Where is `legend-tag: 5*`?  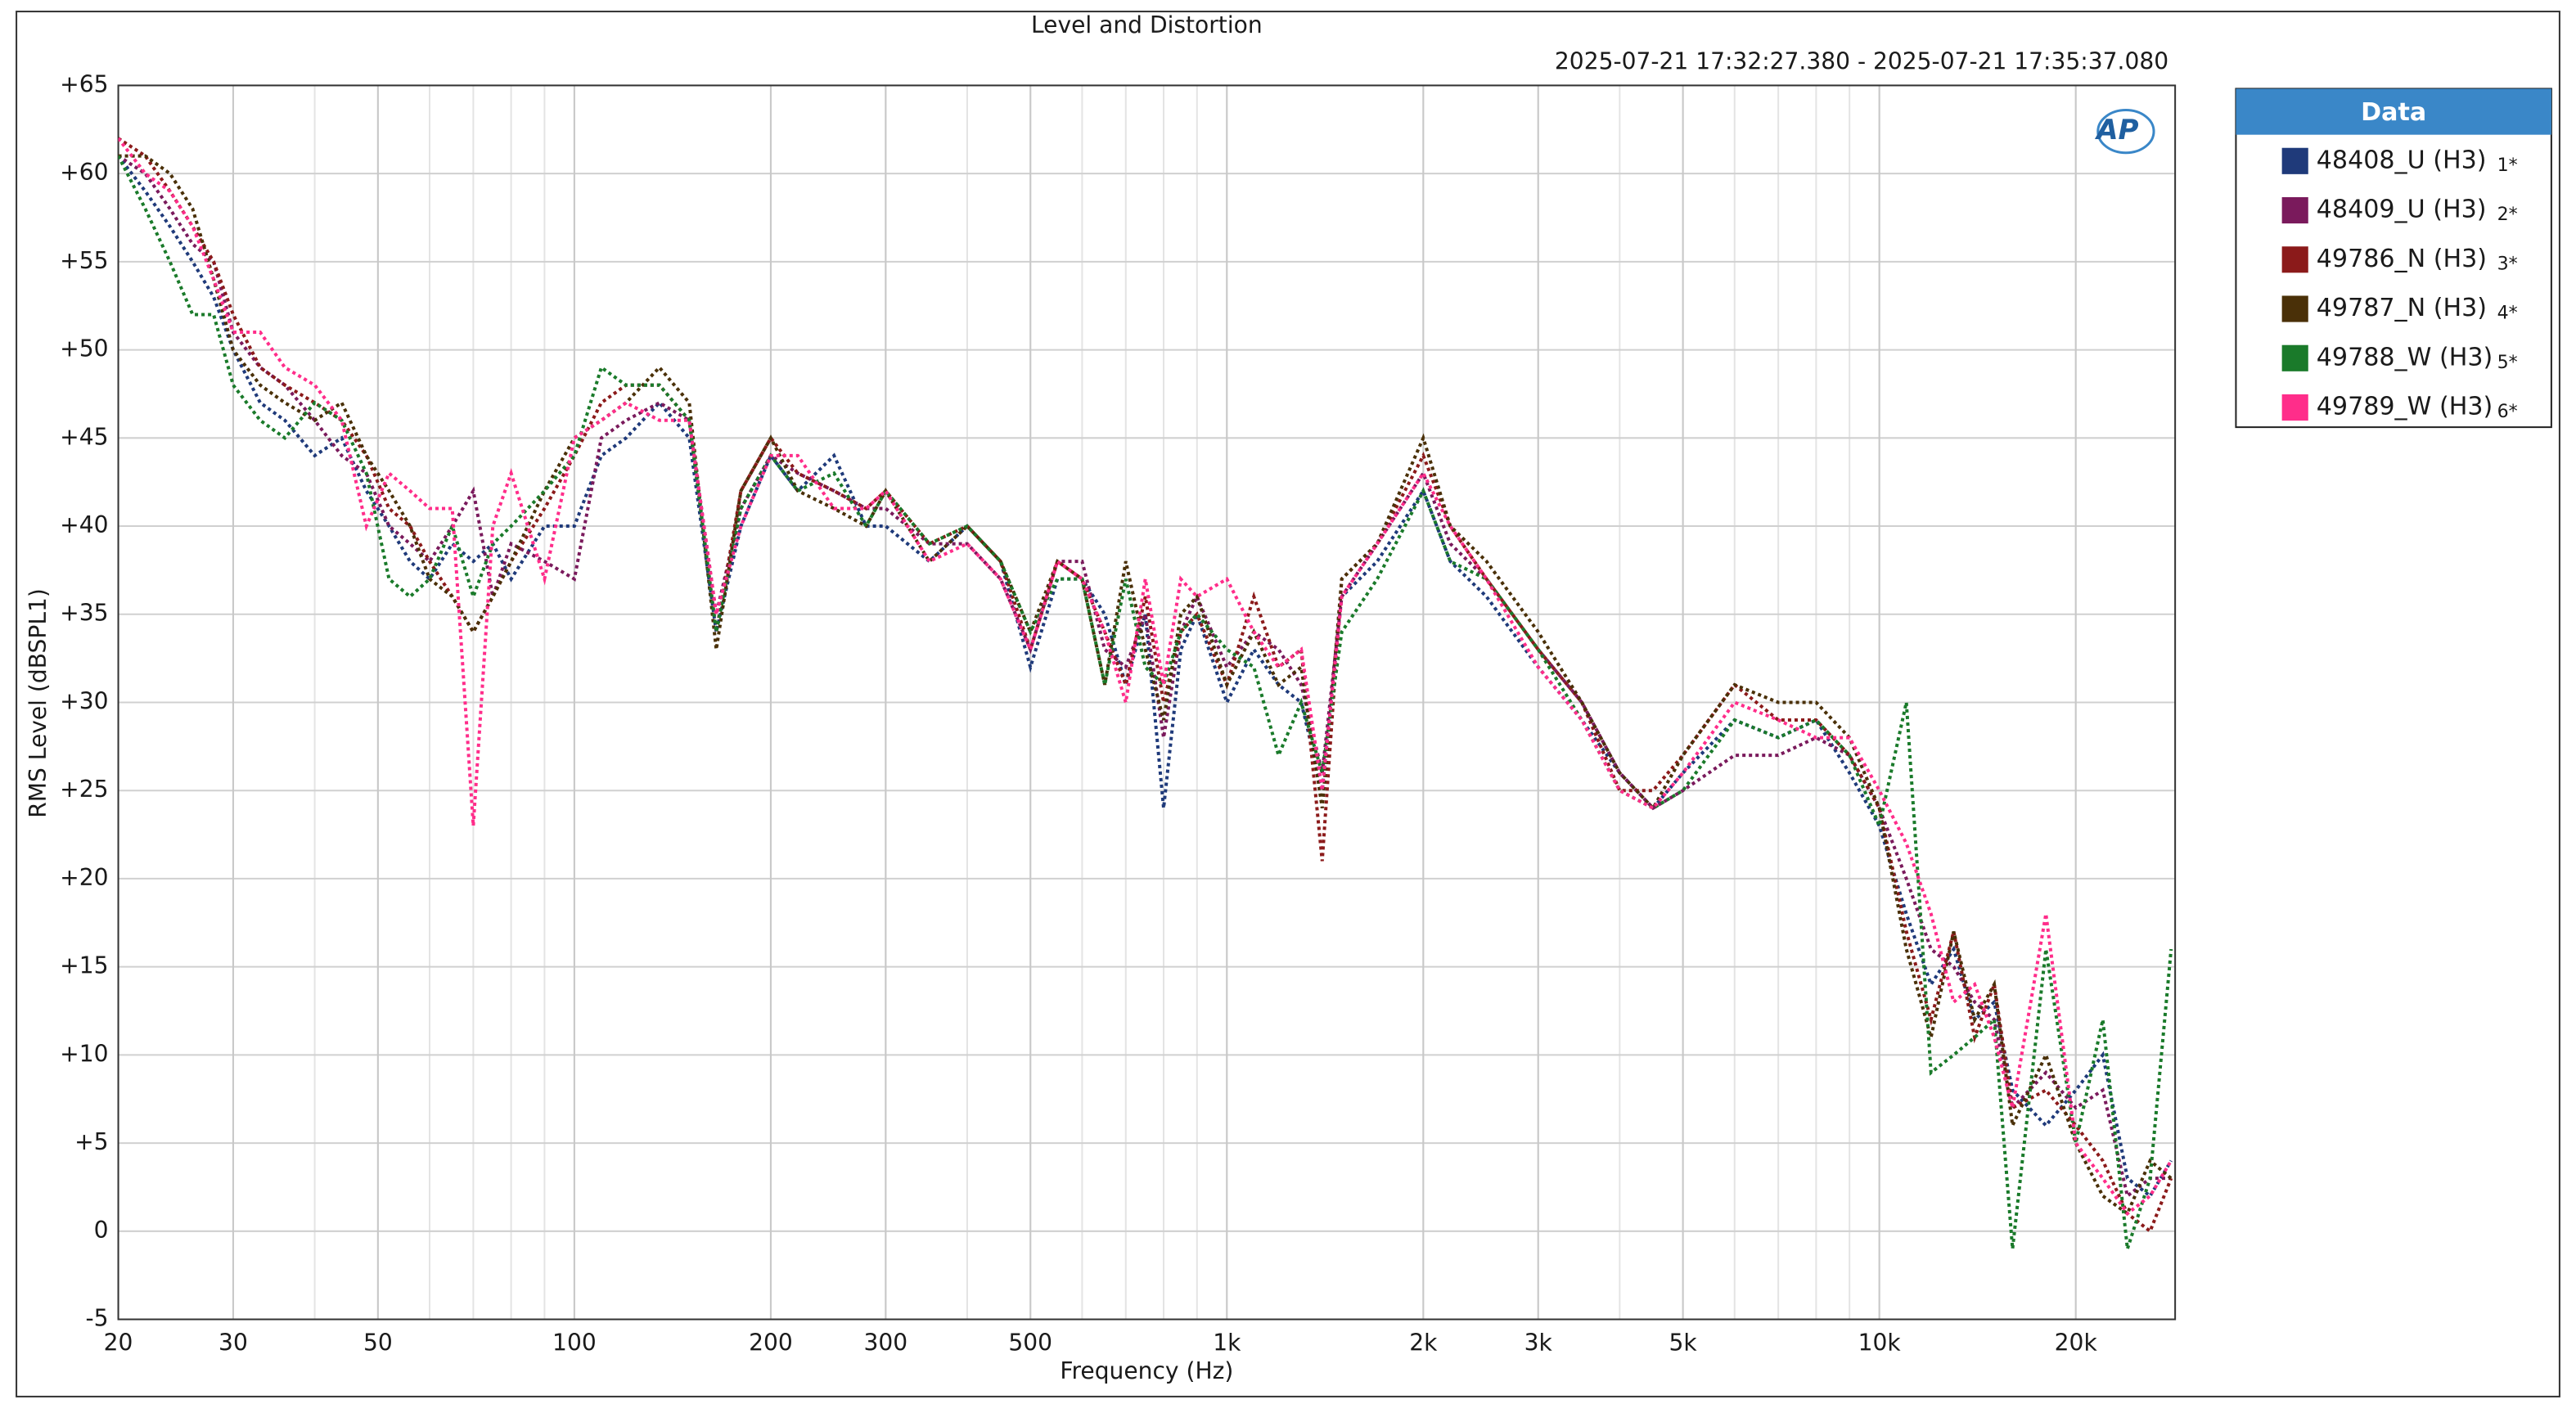 legend-tag: 5* is located at coordinates (2507, 363).